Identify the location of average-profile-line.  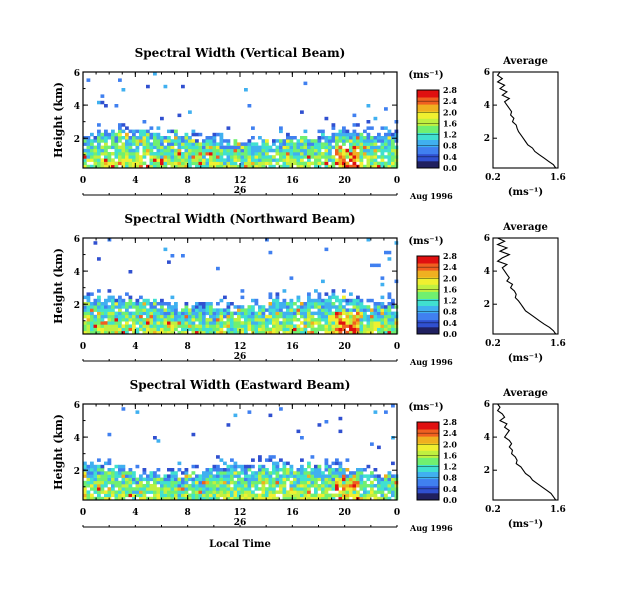
(526, 452).